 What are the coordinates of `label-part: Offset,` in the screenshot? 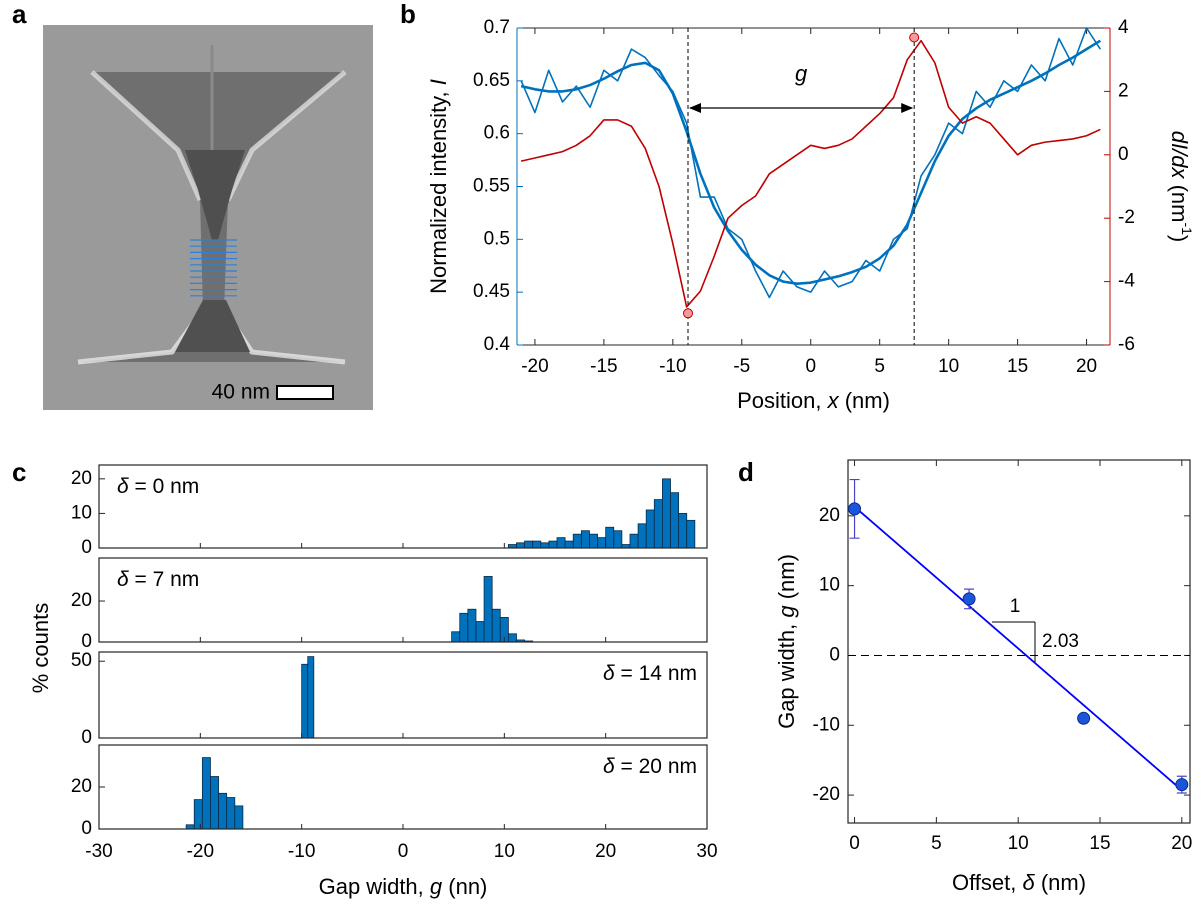 It's located at (987, 882).